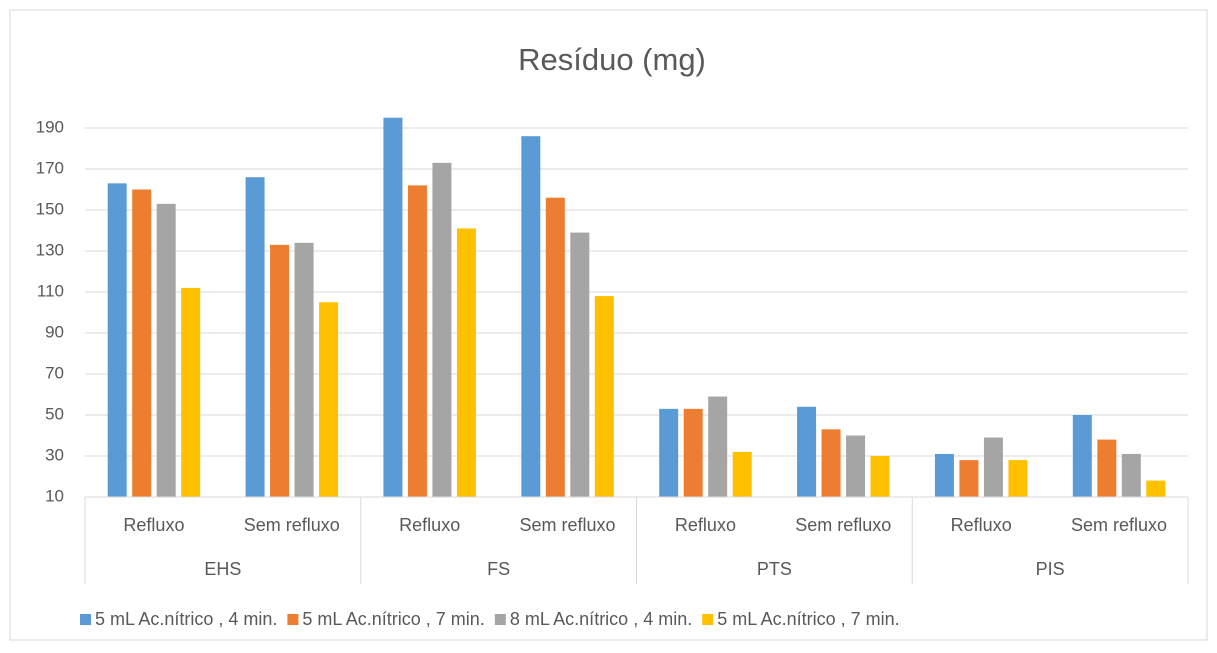  What do you see at coordinates (186, 619) in the screenshot?
I see `legend-label: 5 mL Ac.nítrico , 4 min.` at bounding box center [186, 619].